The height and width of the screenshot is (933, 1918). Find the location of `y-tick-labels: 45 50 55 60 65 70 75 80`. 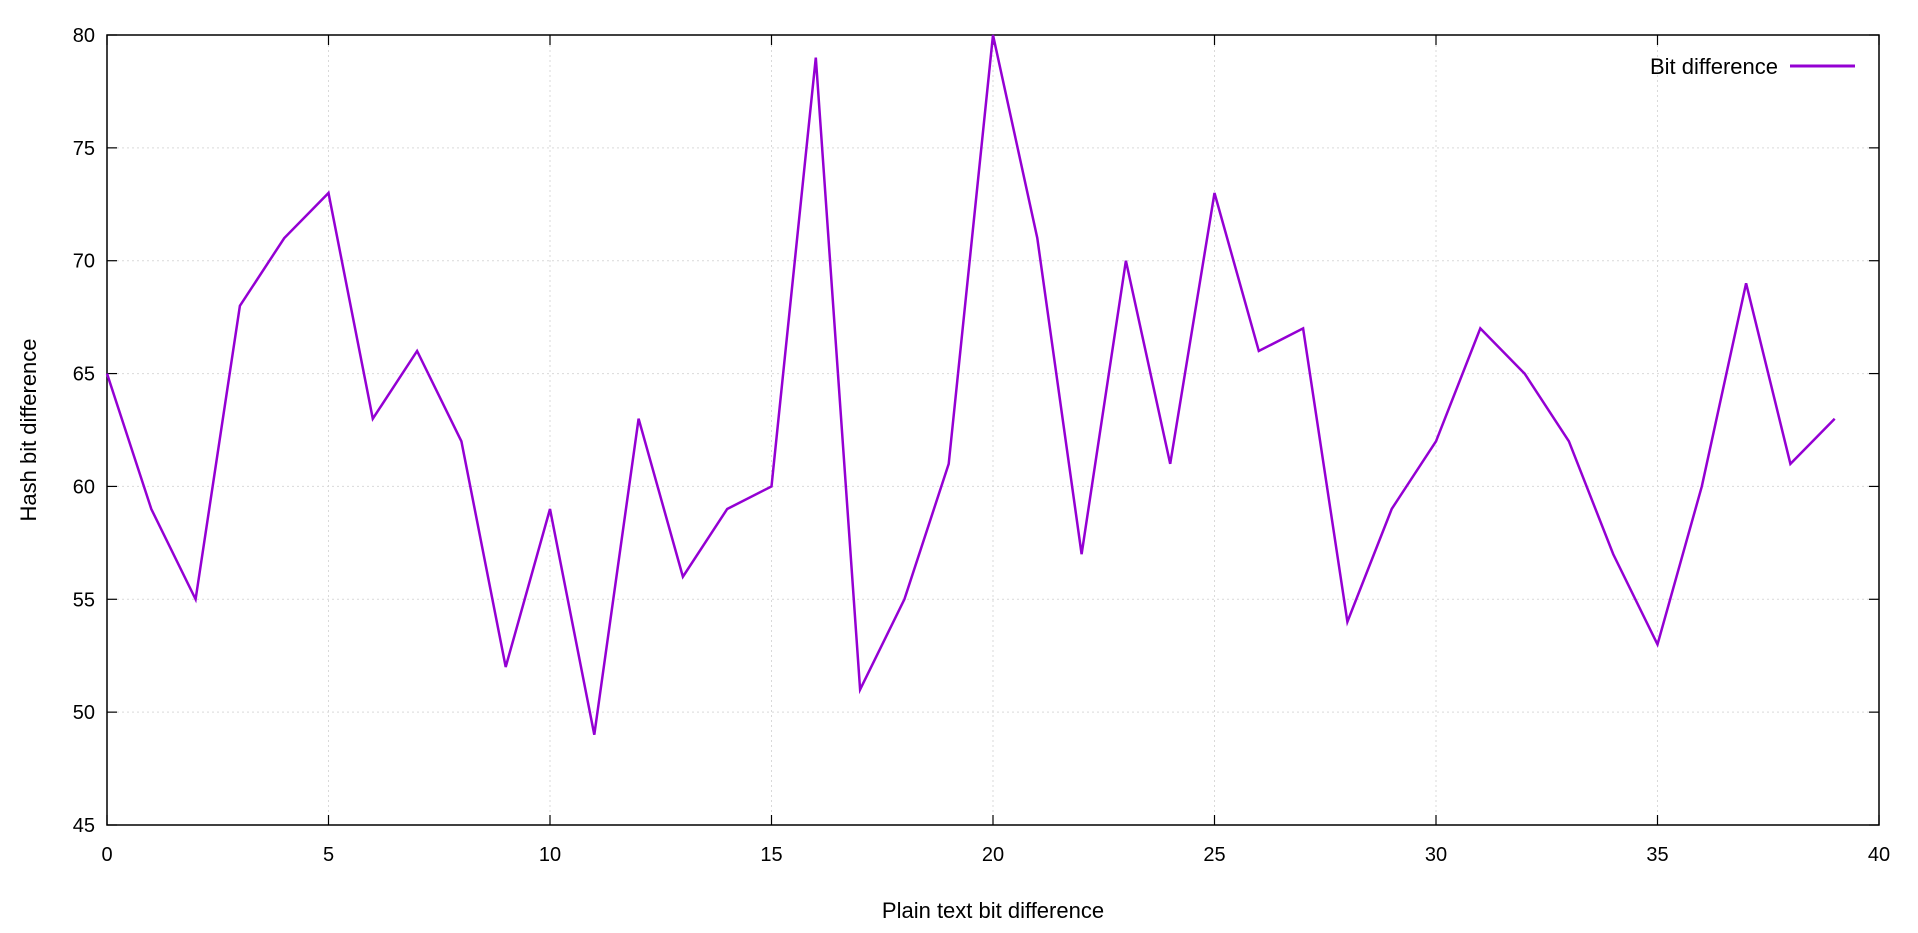

y-tick-labels: 45 50 55 60 65 70 75 80 is located at coordinates (84, 431).